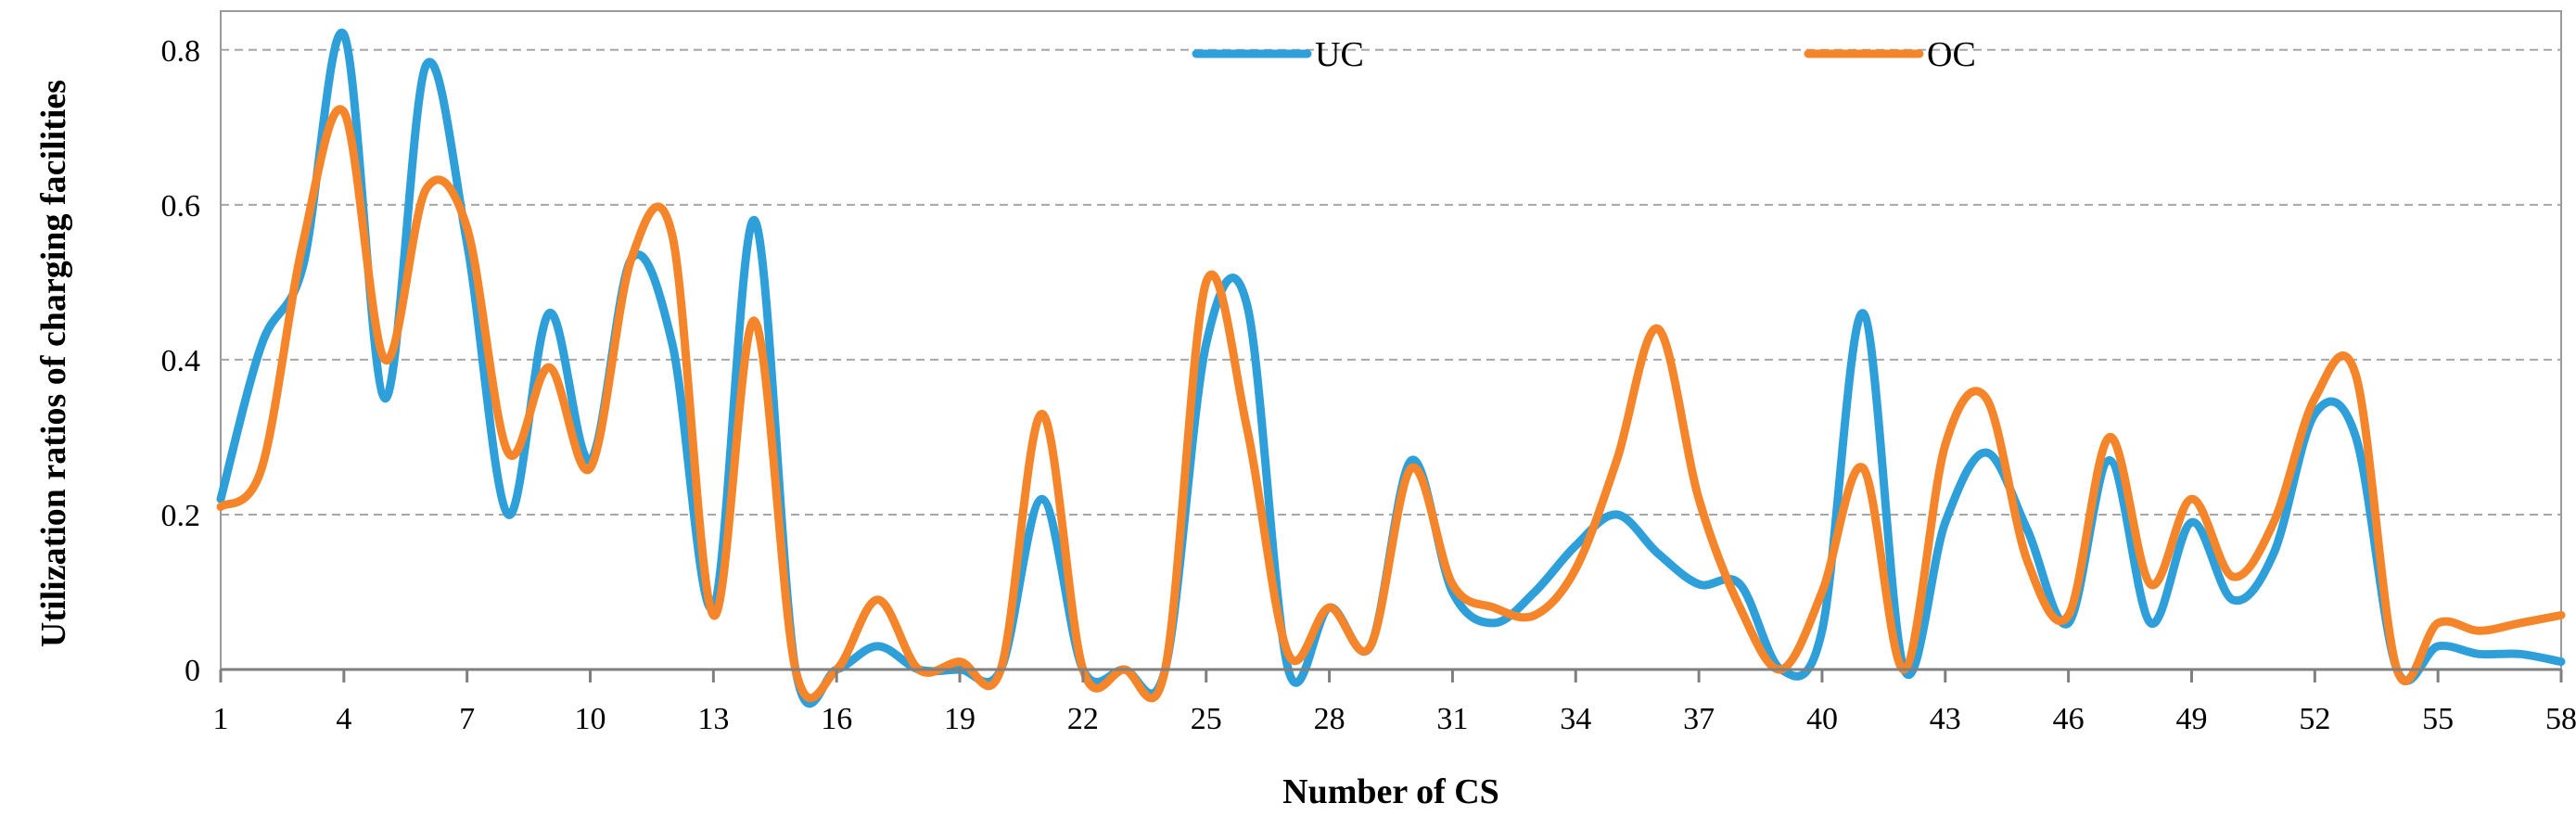  I want to click on y-tick-label: 0.4, so click(181, 361).